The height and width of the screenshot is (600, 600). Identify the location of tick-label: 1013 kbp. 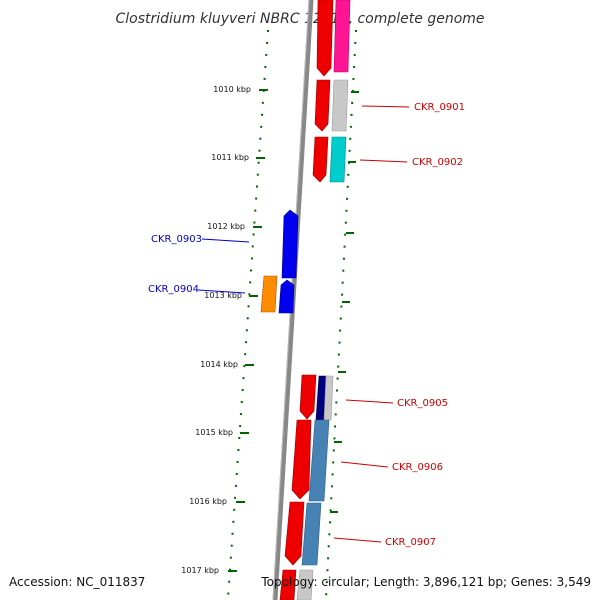
(223, 295).